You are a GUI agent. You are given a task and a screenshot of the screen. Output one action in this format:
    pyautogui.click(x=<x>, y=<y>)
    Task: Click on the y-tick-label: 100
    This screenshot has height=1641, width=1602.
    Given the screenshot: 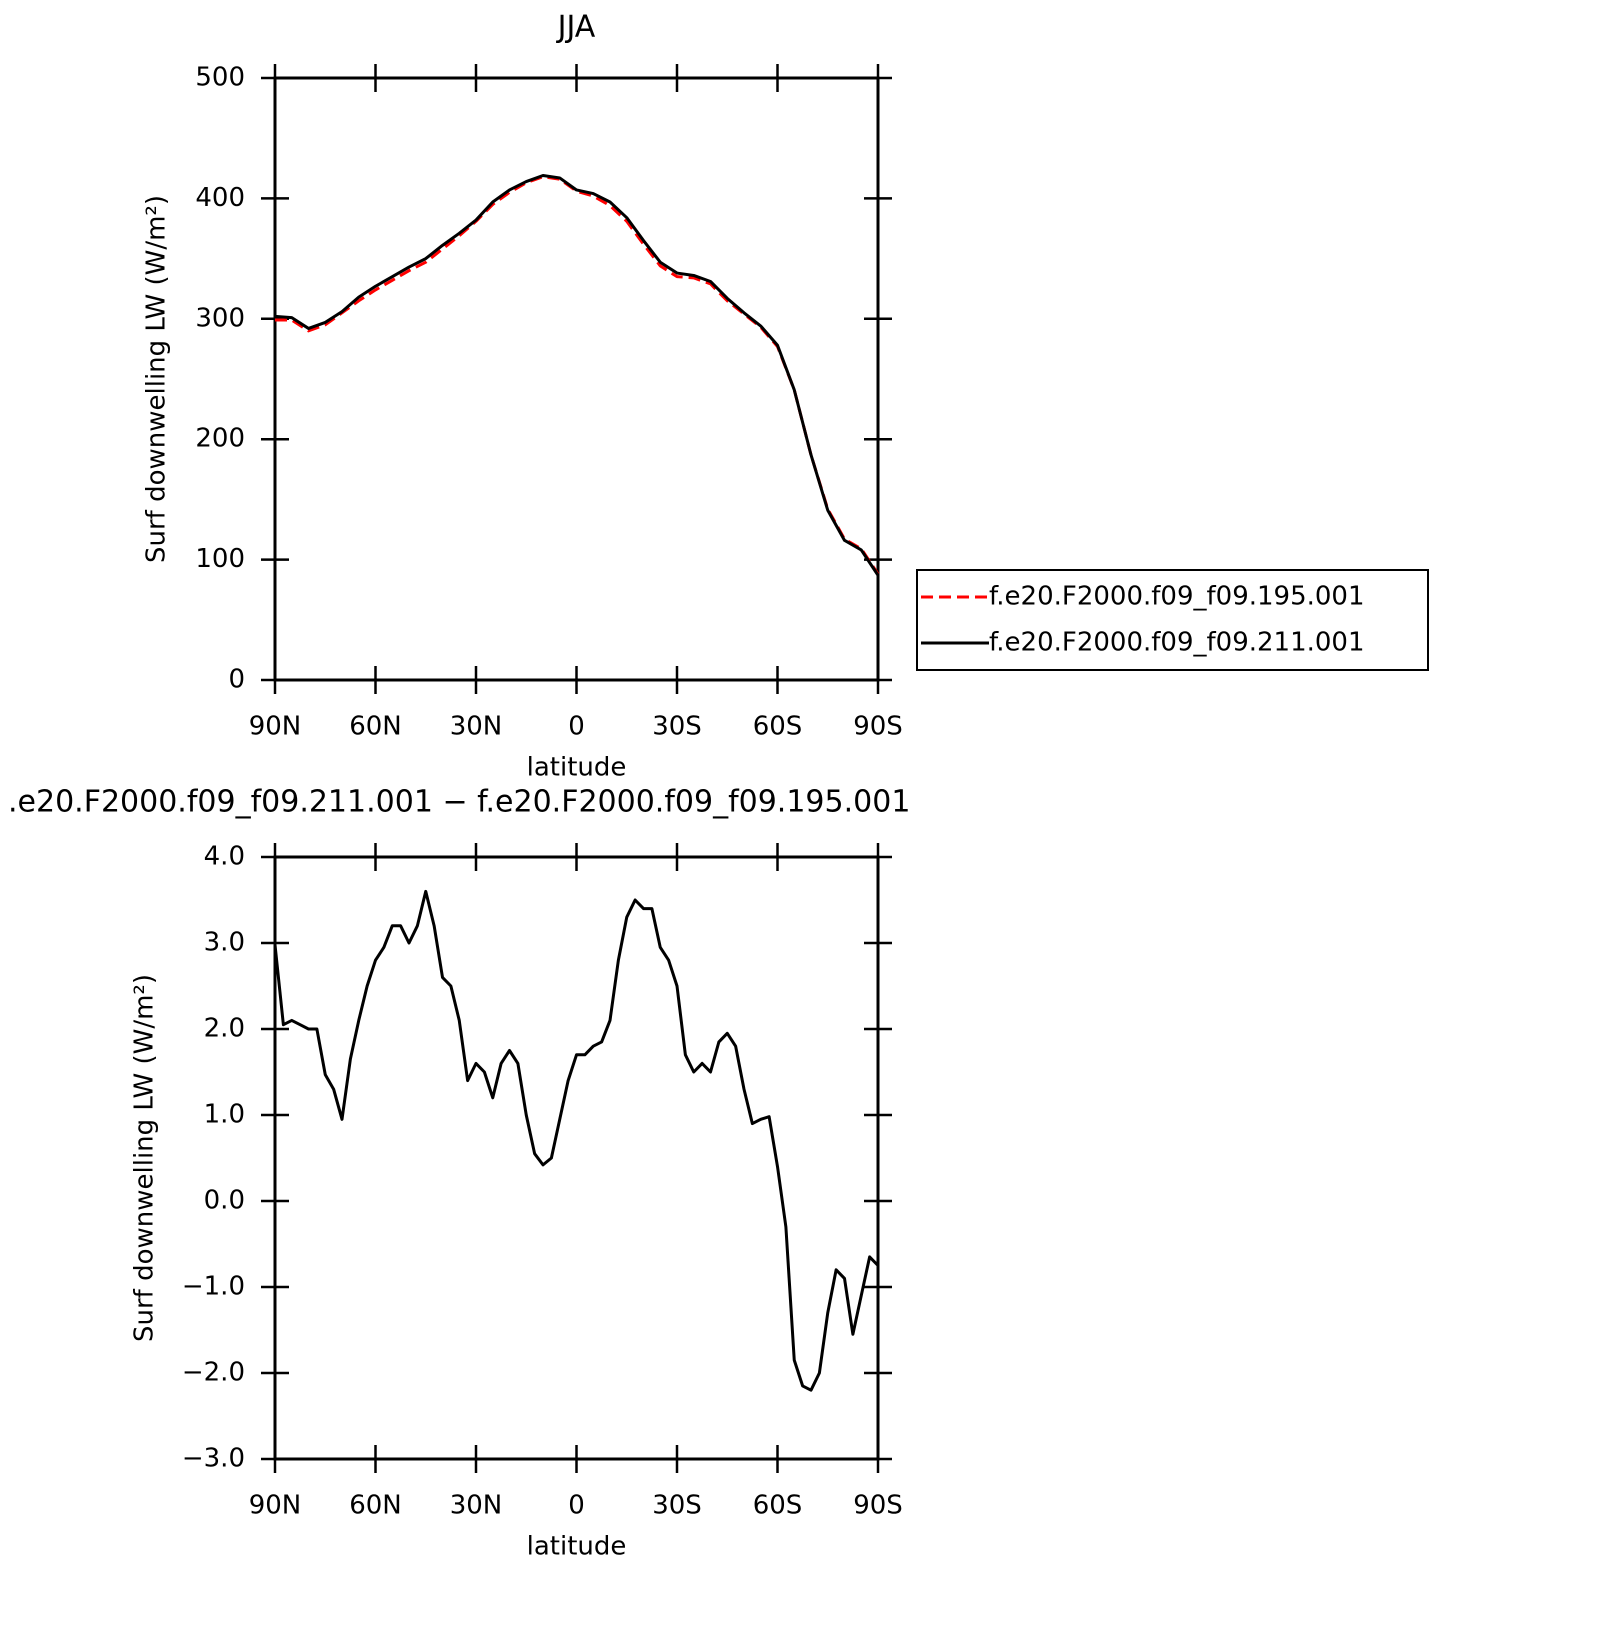 What is the action you would take?
    pyautogui.click(x=220, y=559)
    